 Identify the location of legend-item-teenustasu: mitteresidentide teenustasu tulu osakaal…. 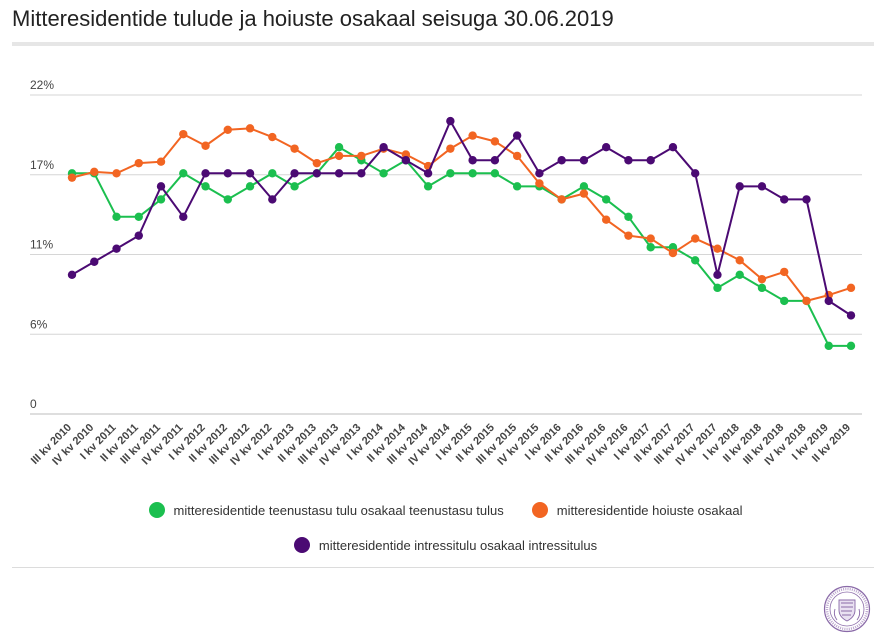
(326, 510).